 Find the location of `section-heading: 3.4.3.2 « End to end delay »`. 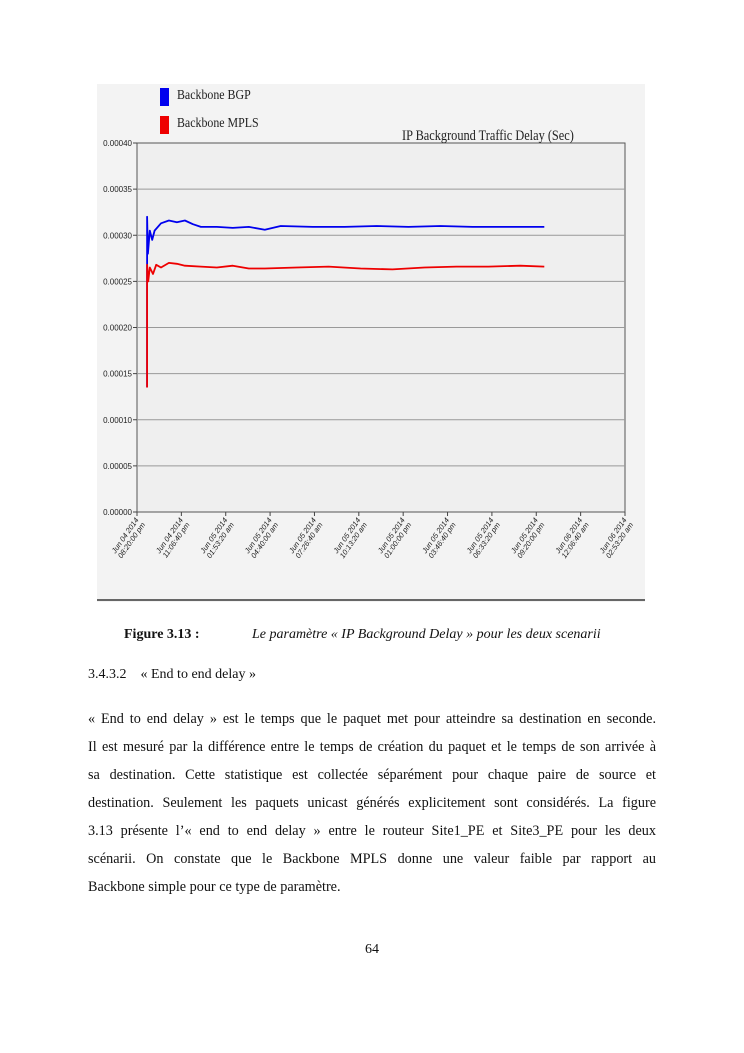

section-heading: 3.4.3.2 « End to end delay » is located at coordinates (179, 675).